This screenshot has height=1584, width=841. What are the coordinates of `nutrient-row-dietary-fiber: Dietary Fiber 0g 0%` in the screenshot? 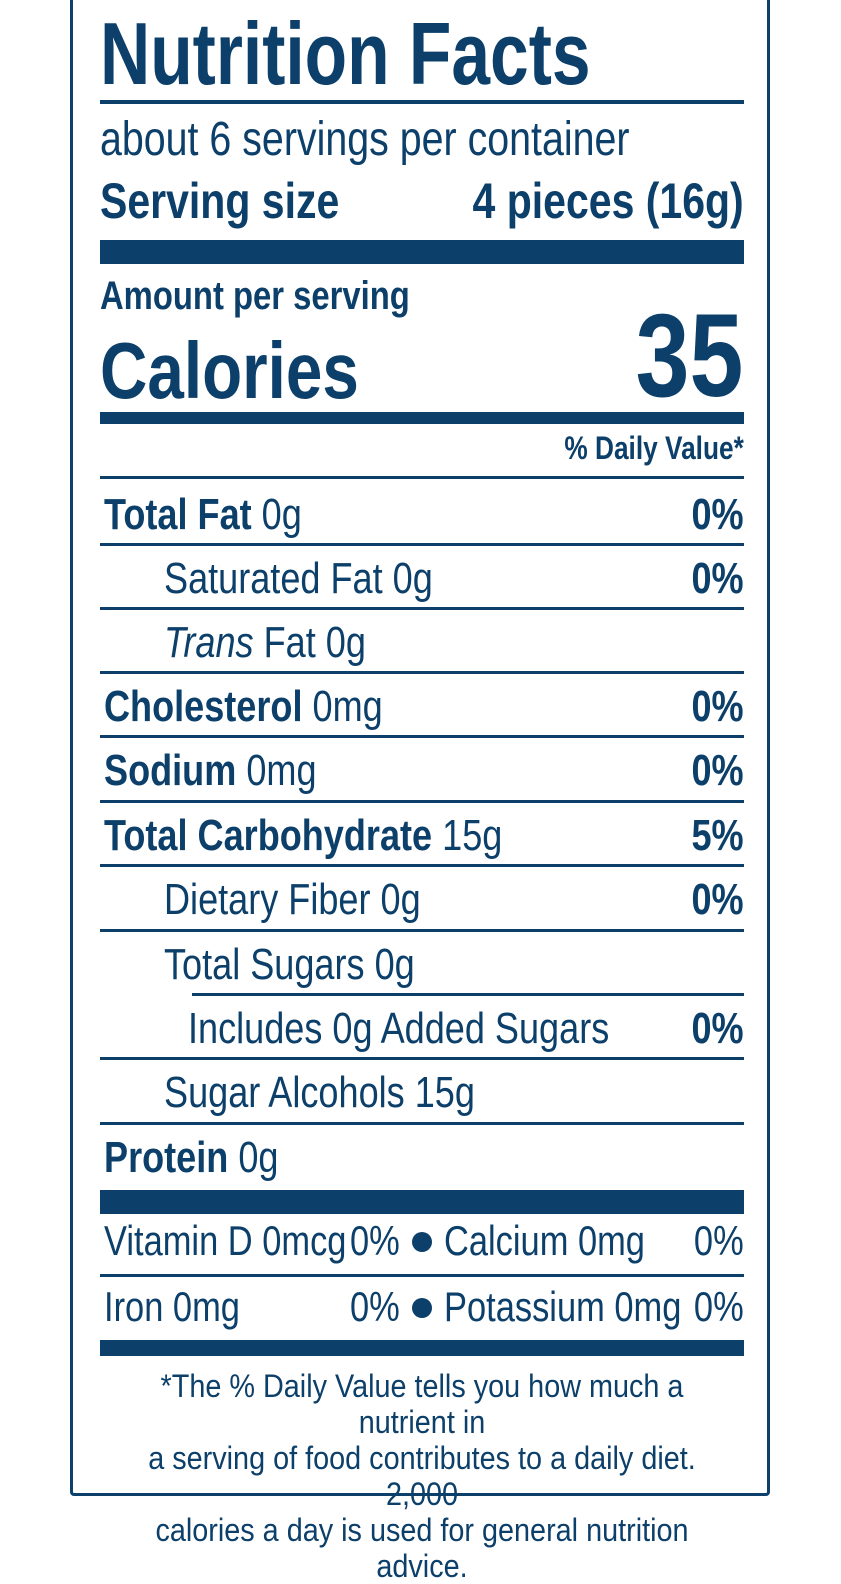 It's located at (422, 899).